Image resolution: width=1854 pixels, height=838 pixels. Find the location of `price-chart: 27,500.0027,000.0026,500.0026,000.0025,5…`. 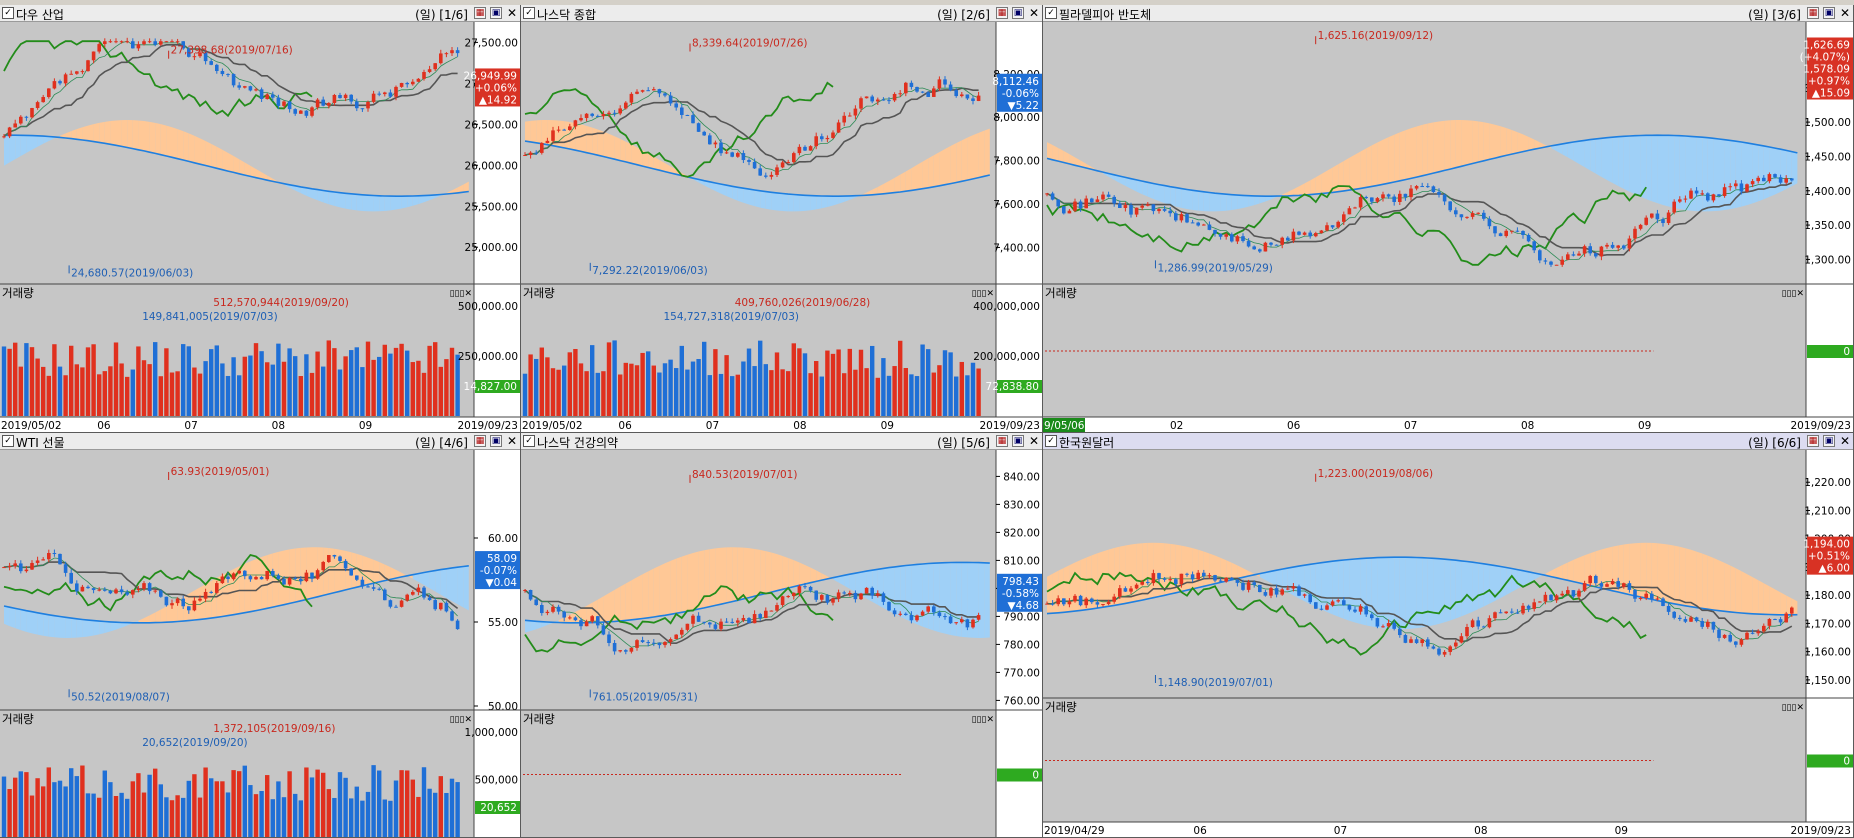

price-chart: 27,500.0027,000.0026,500.0026,000.0025,5… is located at coordinates (260, 227).